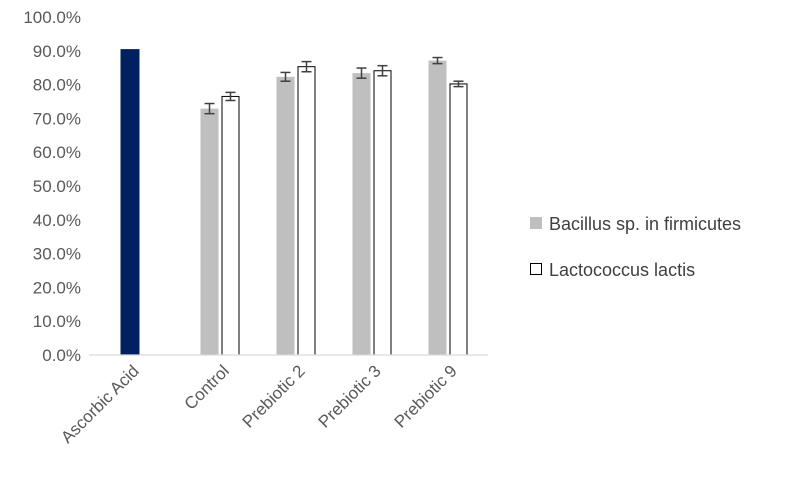 This screenshot has width=789, height=479. I want to click on legend-swatch-lactococcus, so click(536, 269).